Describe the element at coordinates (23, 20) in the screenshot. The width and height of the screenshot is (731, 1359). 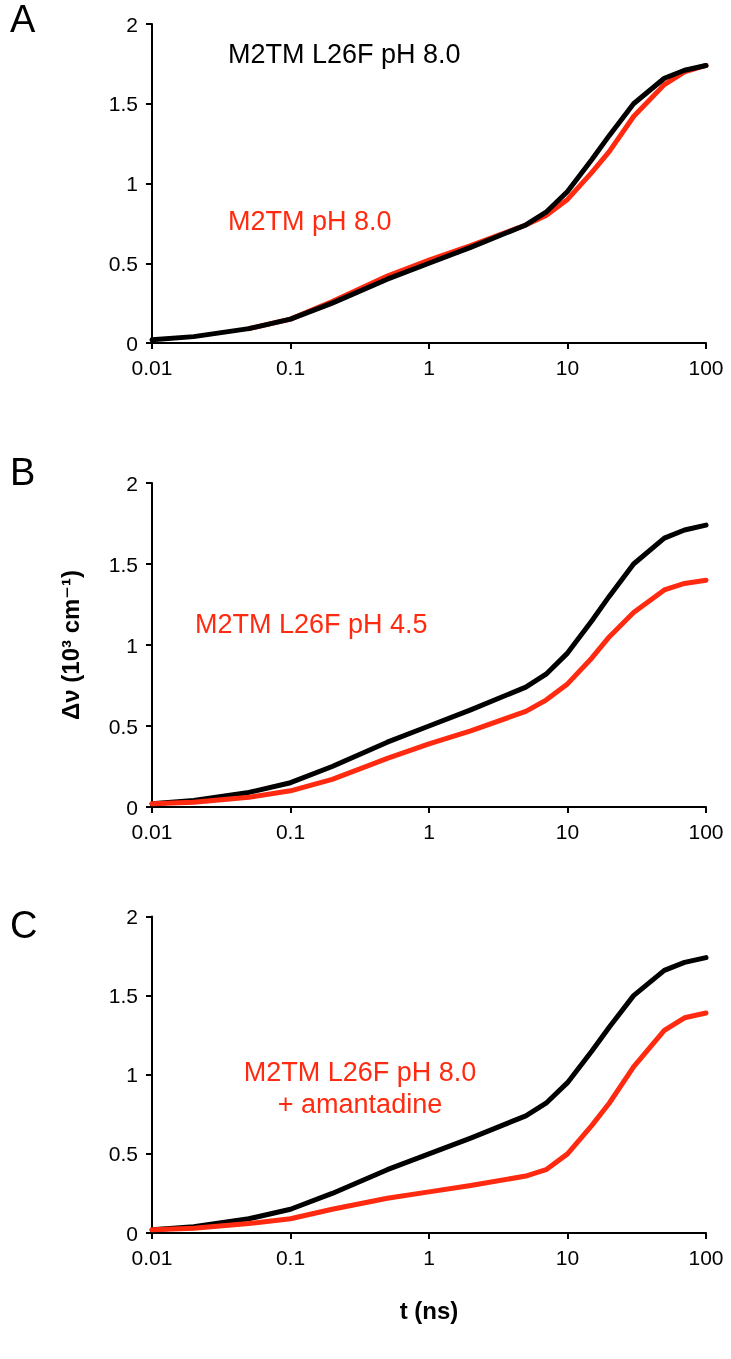
I see `chart-title: A` at that location.